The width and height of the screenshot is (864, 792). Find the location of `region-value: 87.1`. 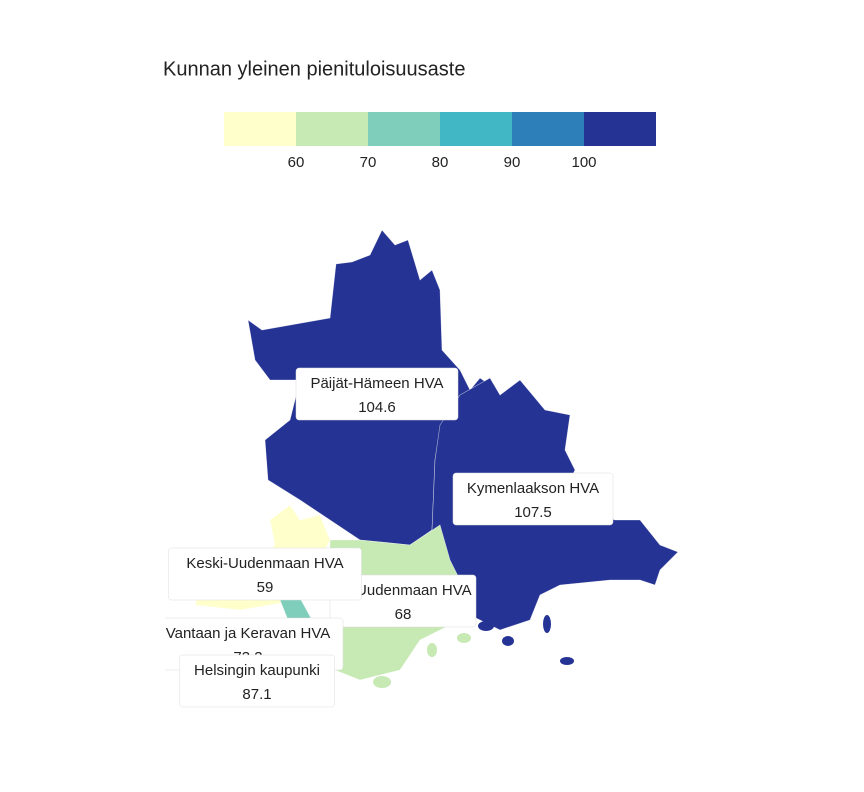

region-value: 87.1 is located at coordinates (256, 694).